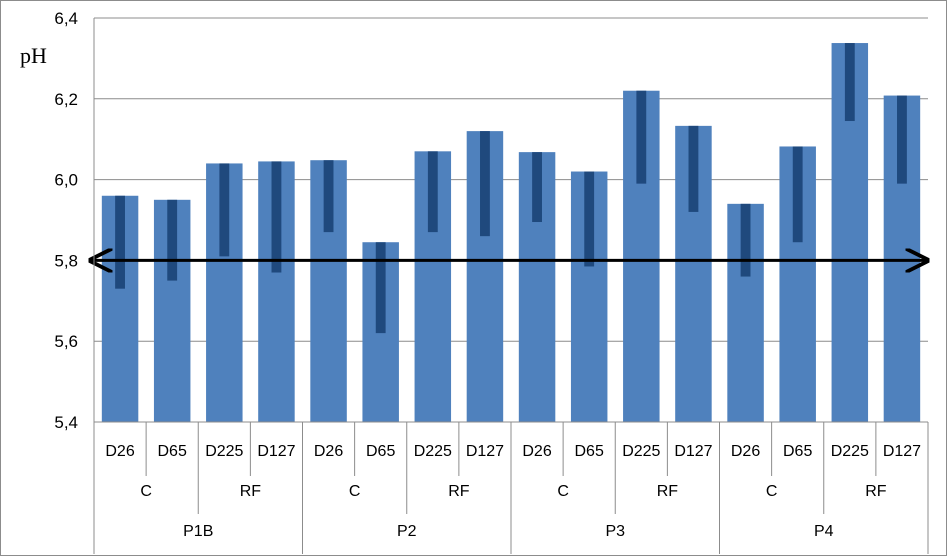 This screenshot has height=560, width=947. Describe the element at coordinates (33, 55) in the screenshot. I see `y-axis-label: pH` at that location.